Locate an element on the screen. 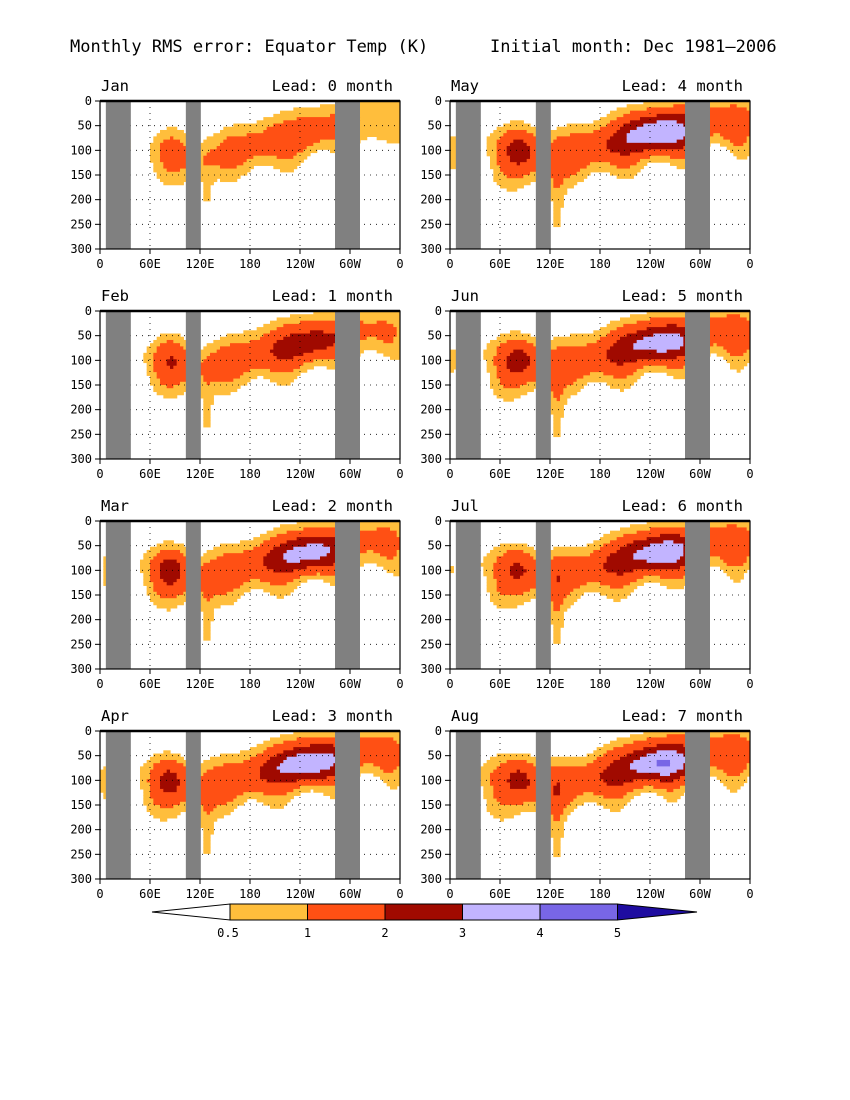 The width and height of the screenshot is (850, 1100). colorbar-label: 0.5 is located at coordinates (228, 933).